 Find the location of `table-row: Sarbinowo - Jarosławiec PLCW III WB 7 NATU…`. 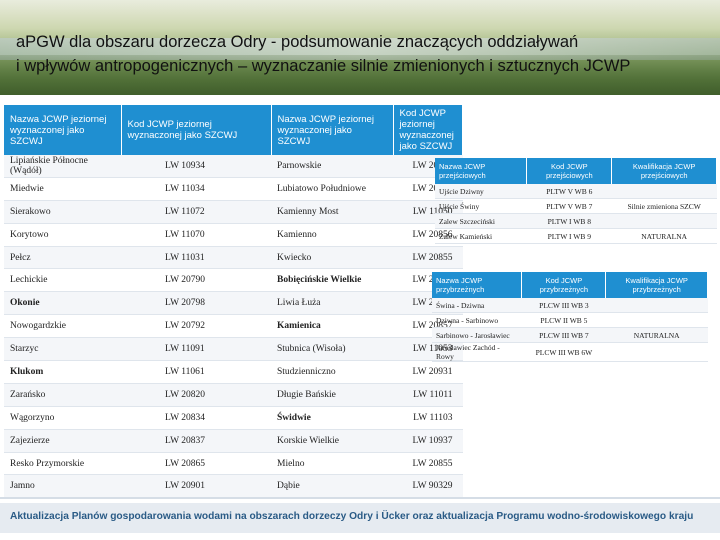

table-row: Sarbinowo - Jarosławiec PLCW III WB 7 NATU… is located at coordinates (570, 335).